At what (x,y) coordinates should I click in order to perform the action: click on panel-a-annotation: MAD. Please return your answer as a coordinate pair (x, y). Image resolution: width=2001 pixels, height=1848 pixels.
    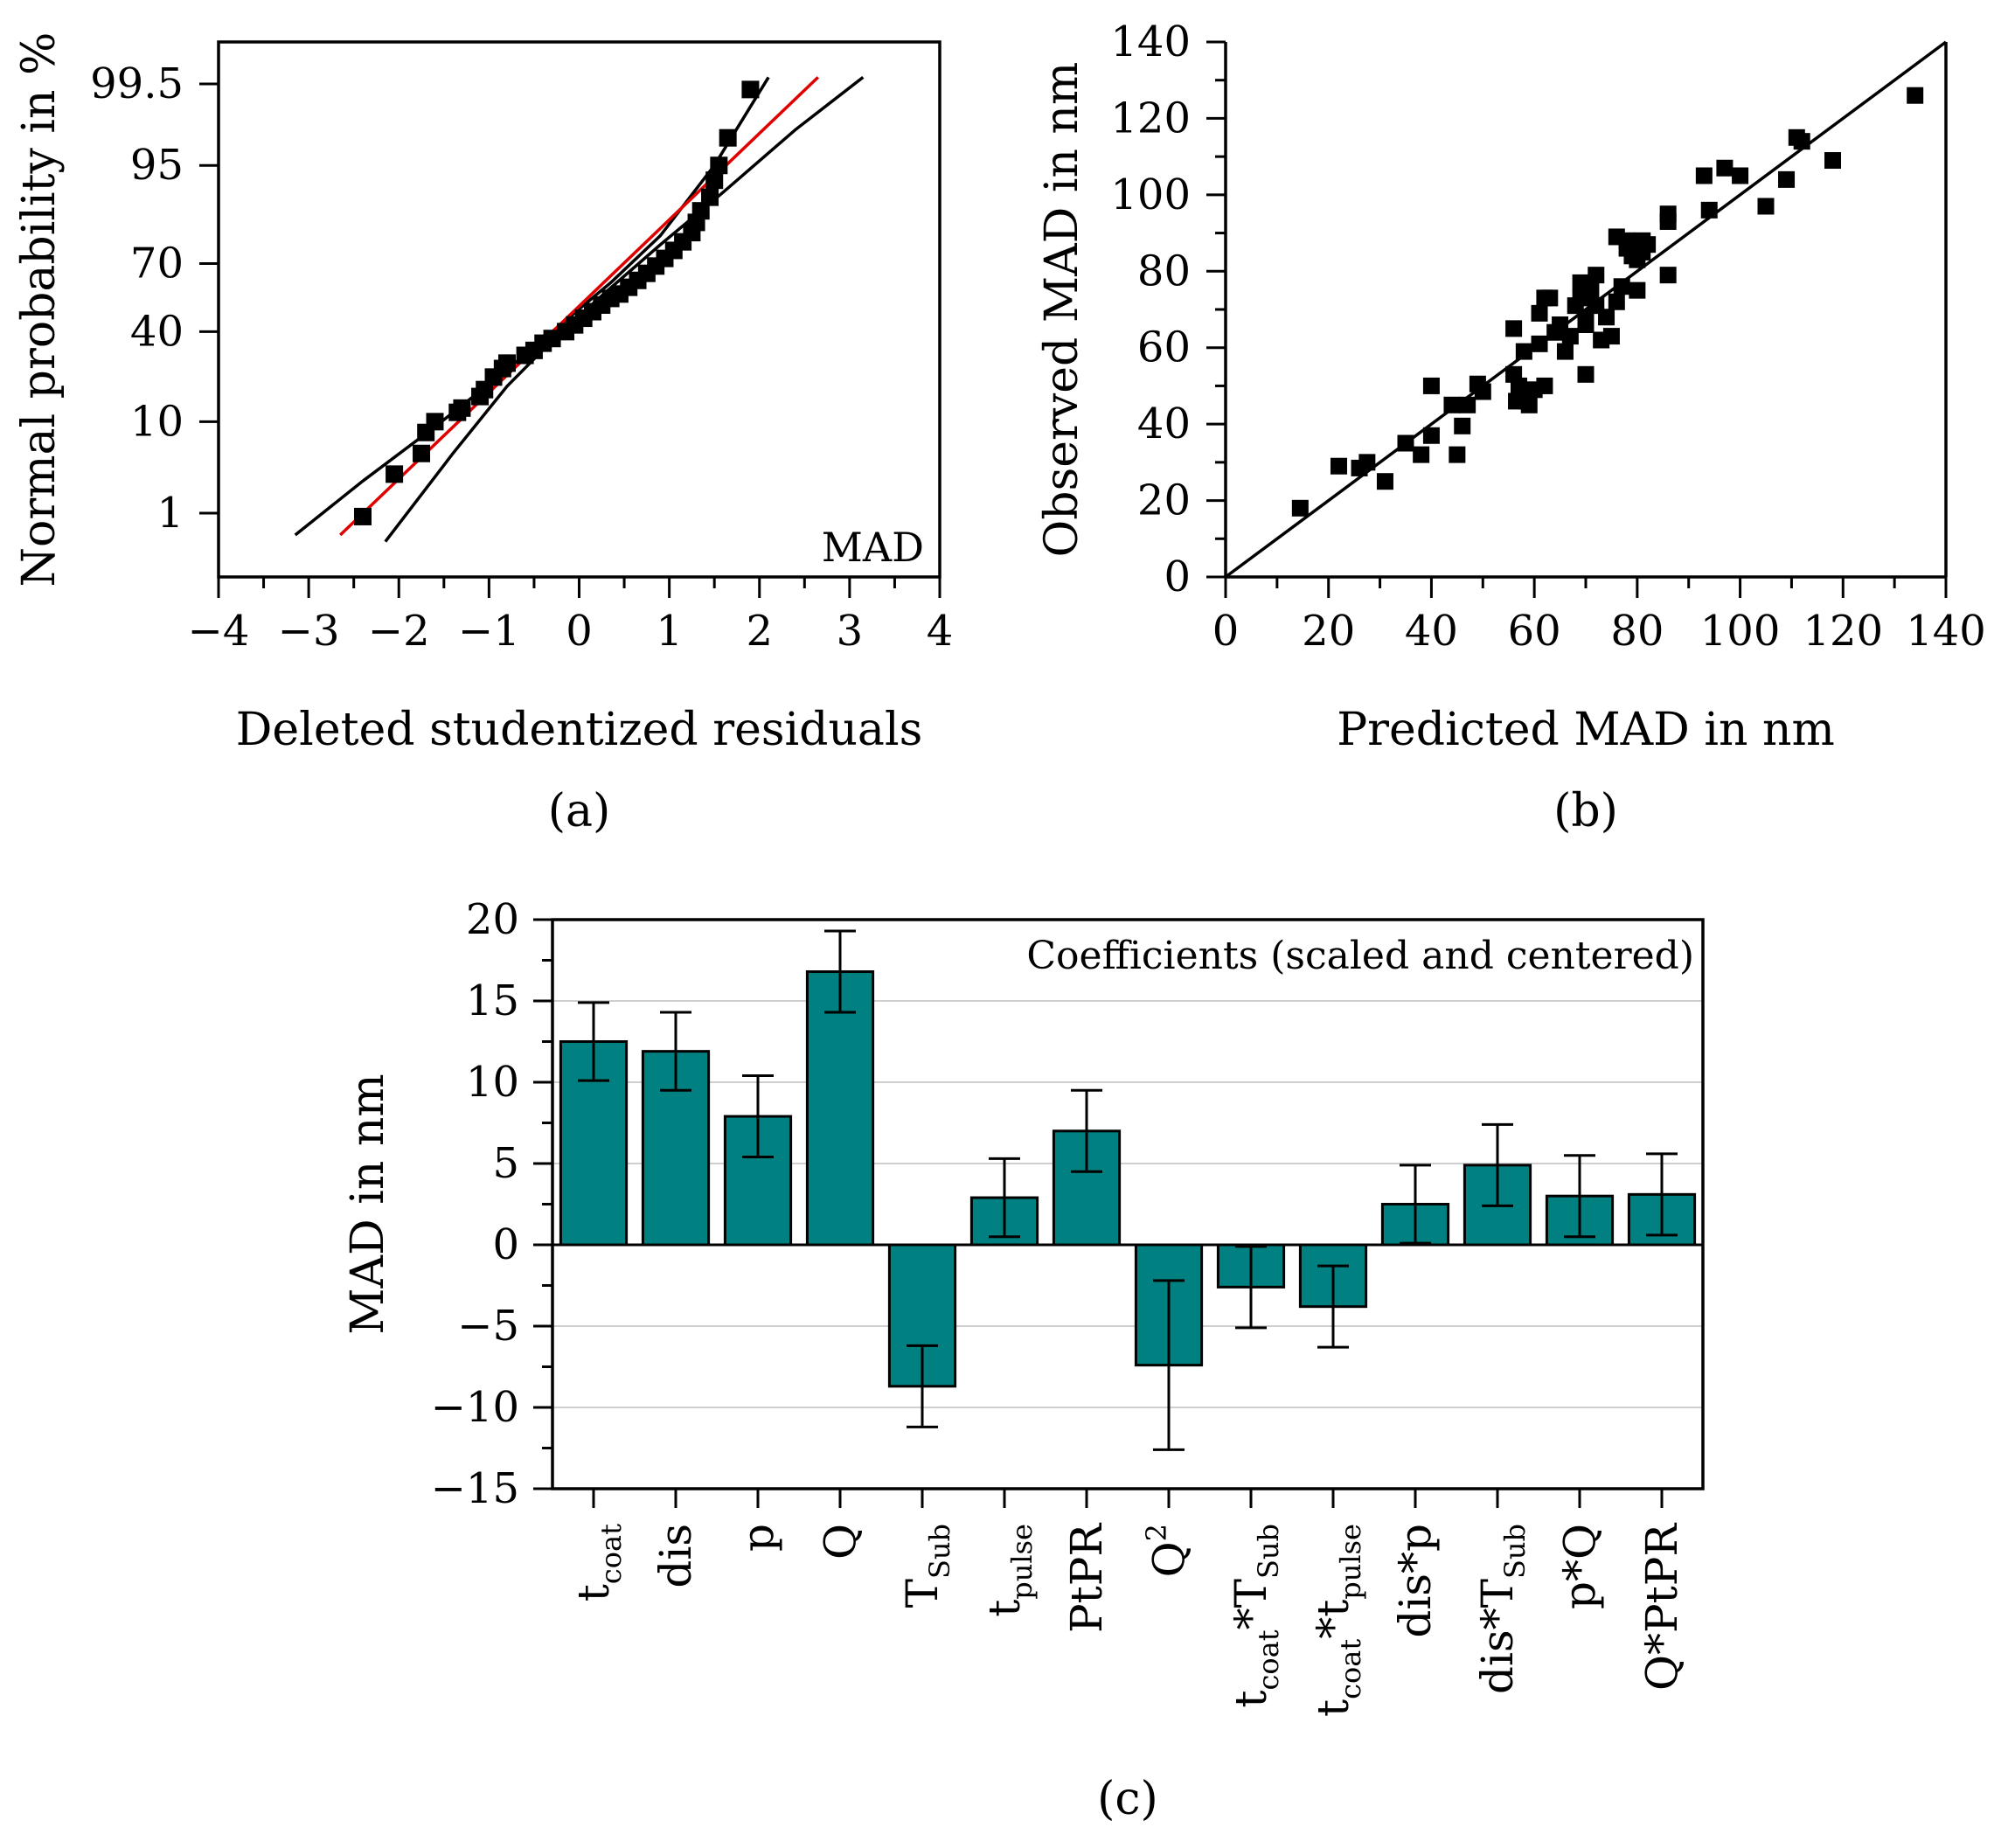
    Looking at the image, I should click on (873, 548).